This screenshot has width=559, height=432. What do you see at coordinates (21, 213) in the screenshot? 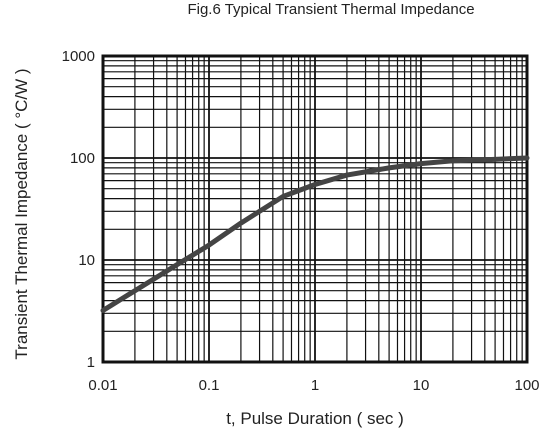
I see `y-axis-label: Transient Thermal Impedance ( °C/W )` at bounding box center [21, 213].